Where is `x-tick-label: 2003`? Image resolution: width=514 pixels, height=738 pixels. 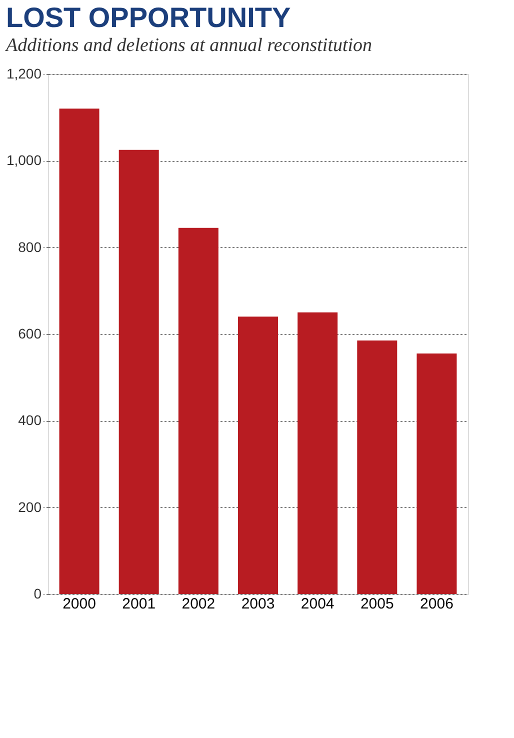 x-tick-label: 2003 is located at coordinates (258, 604).